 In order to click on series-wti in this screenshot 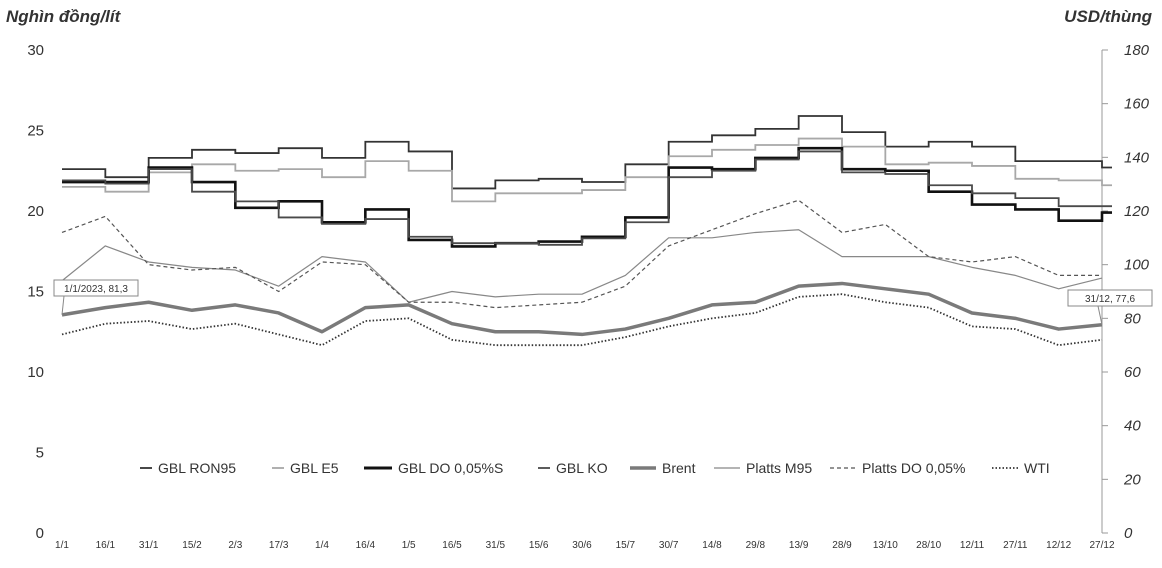, I will do `click(582, 320)`.